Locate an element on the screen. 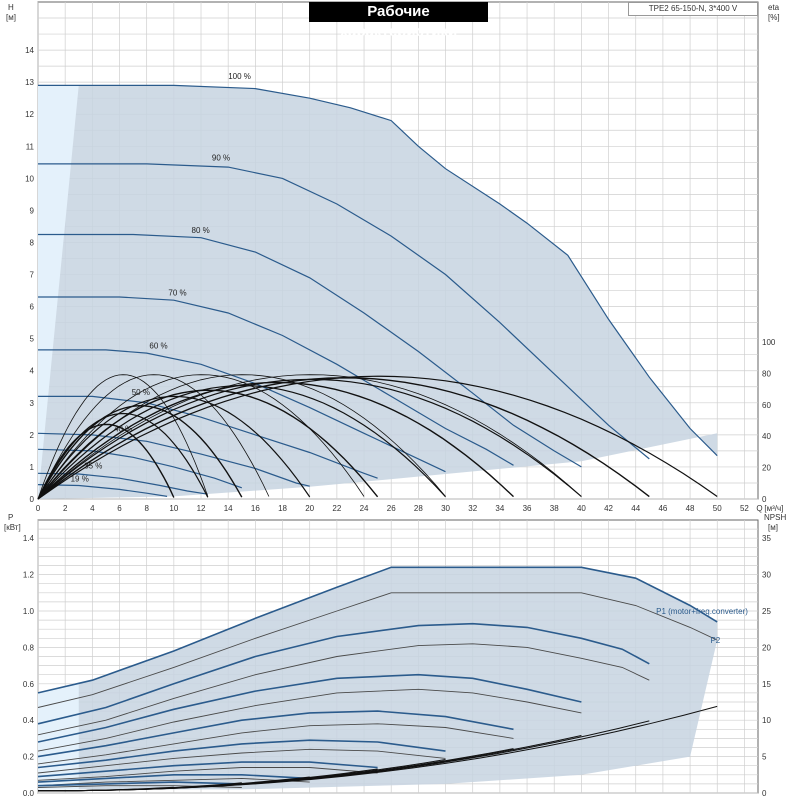  x-tick-label: 40 is located at coordinates (581, 508).